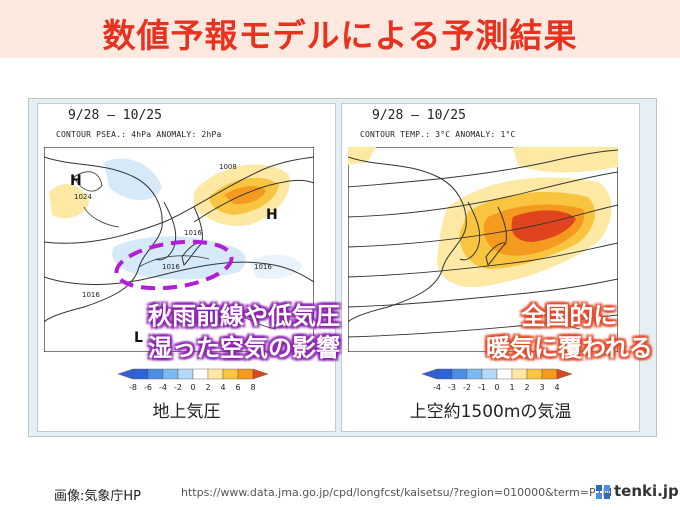 The width and height of the screenshot is (680, 510). What do you see at coordinates (228, 167) in the screenshot?
I see `isobar-label: 1008` at bounding box center [228, 167].